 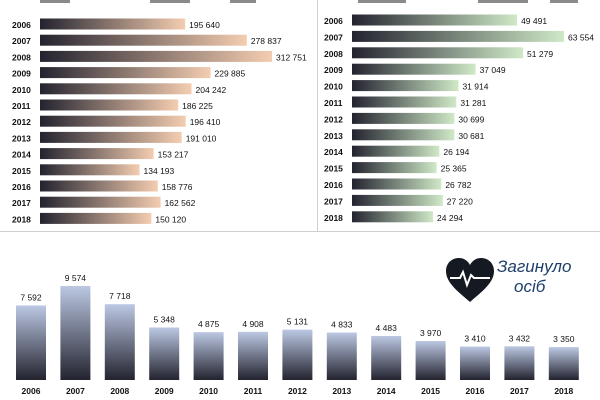 What do you see at coordinates (470, 280) in the screenshot?
I see `heart-pulse-icon` at bounding box center [470, 280].